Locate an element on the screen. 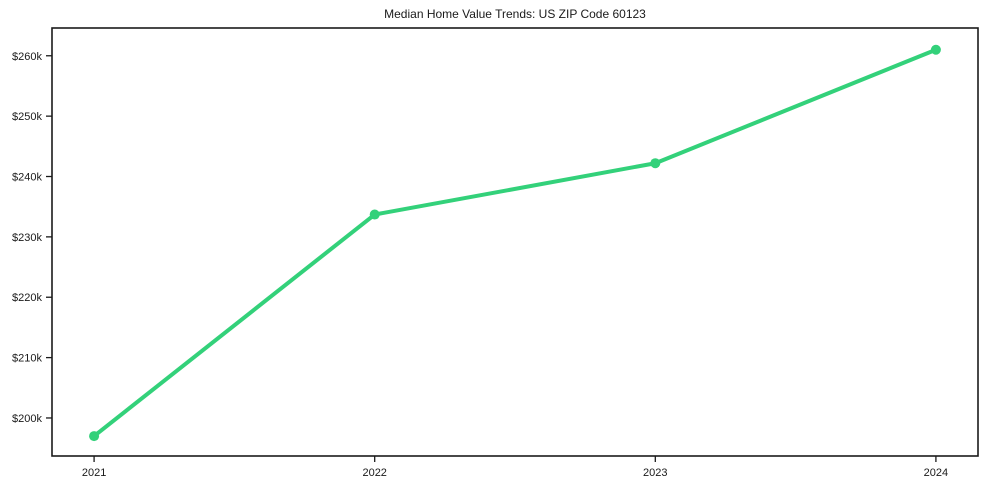 This screenshot has height=490, width=990. data-point-2021 is located at coordinates (94, 436).